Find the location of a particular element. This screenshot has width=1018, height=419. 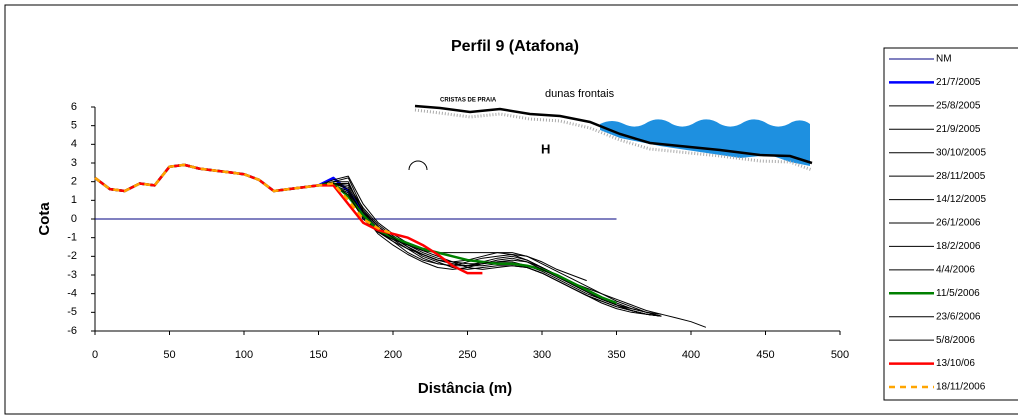

y-tick-label: -3 is located at coordinates (72, 275).